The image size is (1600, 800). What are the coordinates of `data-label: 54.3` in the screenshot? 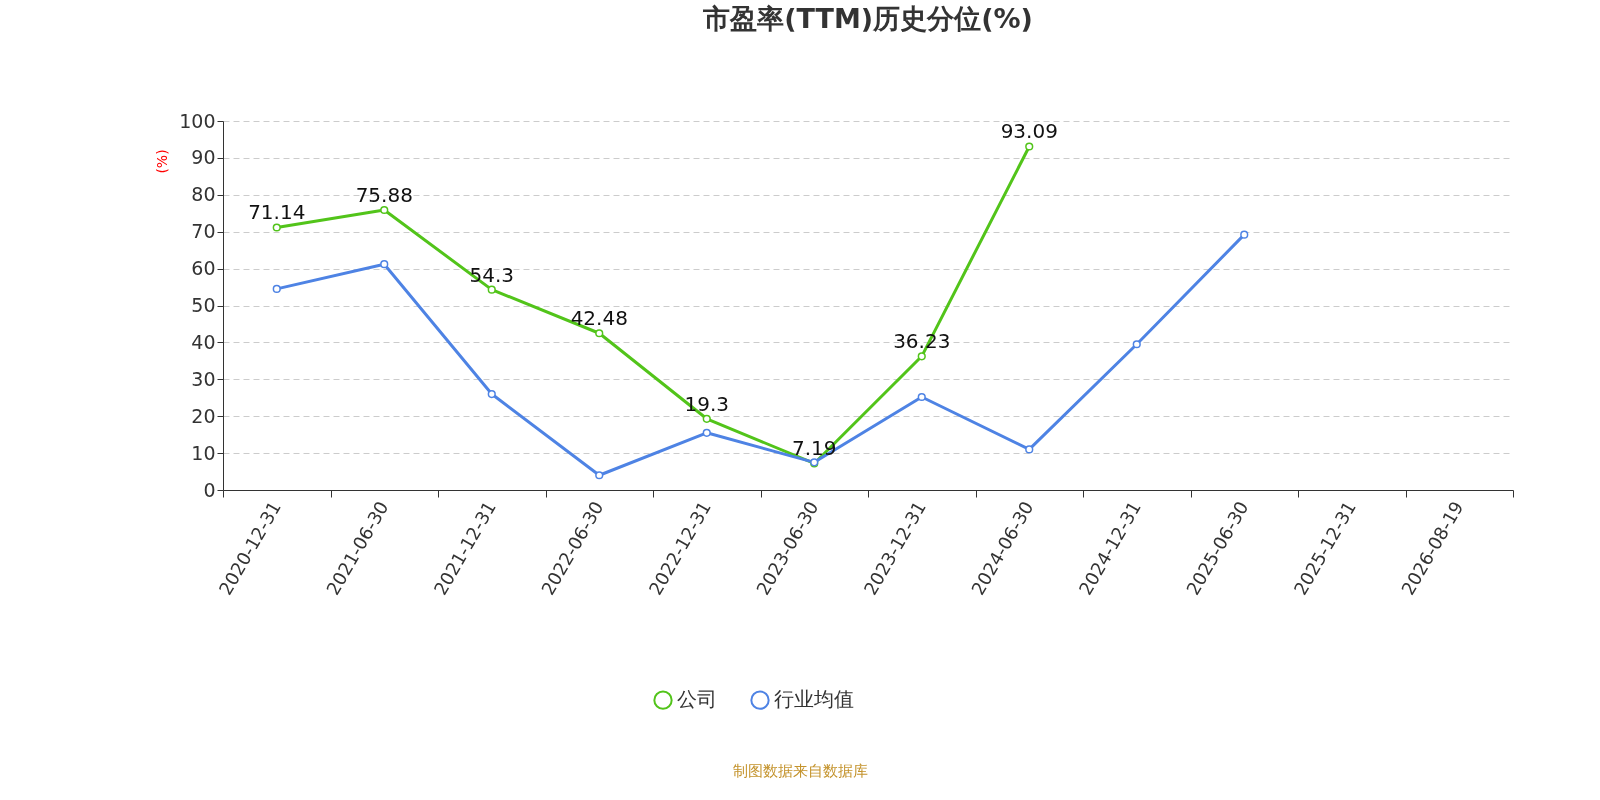 It's located at (492, 274).